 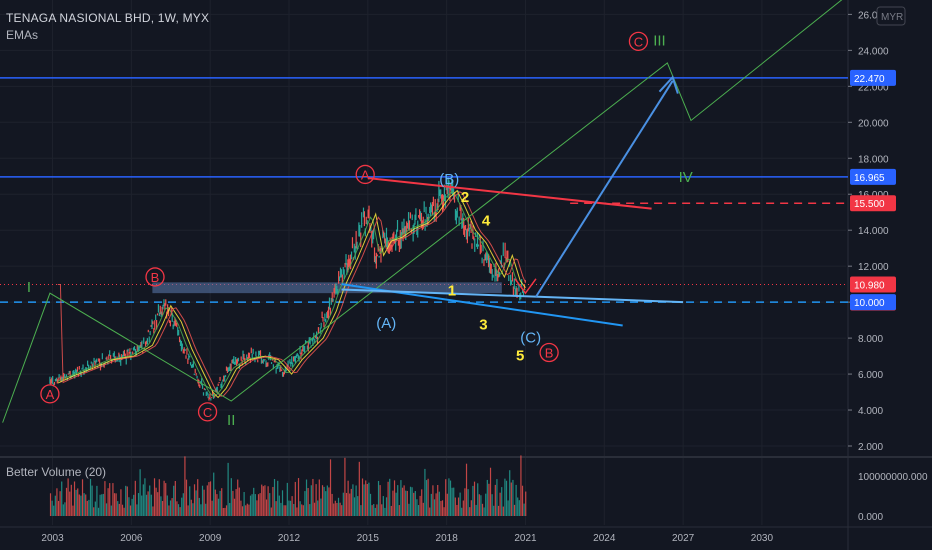 What do you see at coordinates (56, 472) in the screenshot?
I see `volume-indicator-label: Better Volume (20)` at bounding box center [56, 472].